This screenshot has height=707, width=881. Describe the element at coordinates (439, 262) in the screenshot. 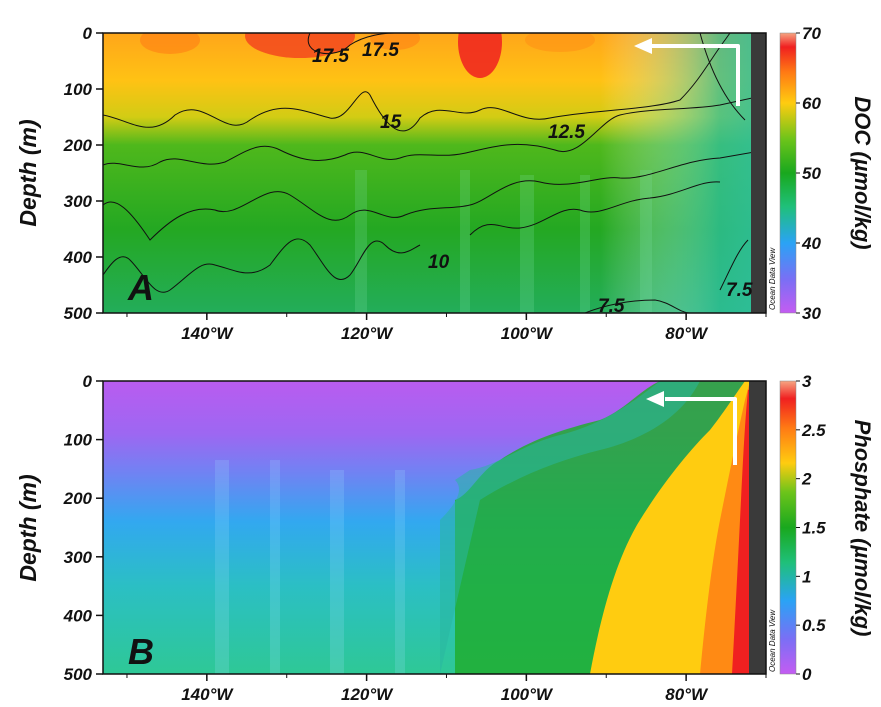

I see `contour-label: 10` at that location.